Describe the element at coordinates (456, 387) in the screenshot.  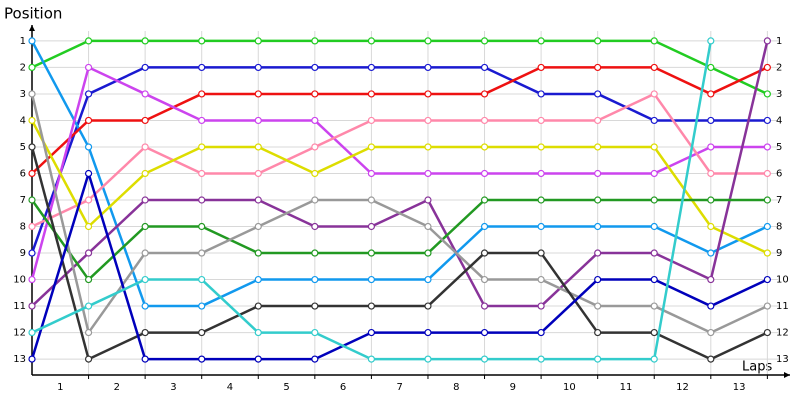
I see `x-tick-label: 8` at that location.